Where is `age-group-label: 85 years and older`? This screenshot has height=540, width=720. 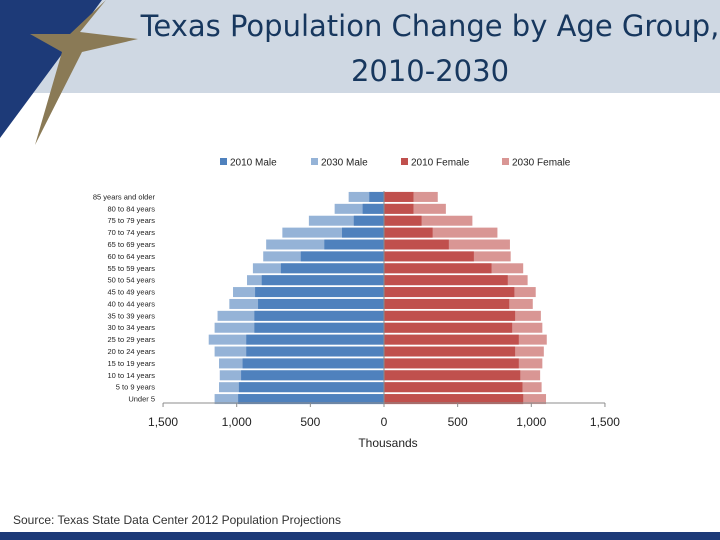
age-group-label: 85 years and older is located at coordinates (124, 196).